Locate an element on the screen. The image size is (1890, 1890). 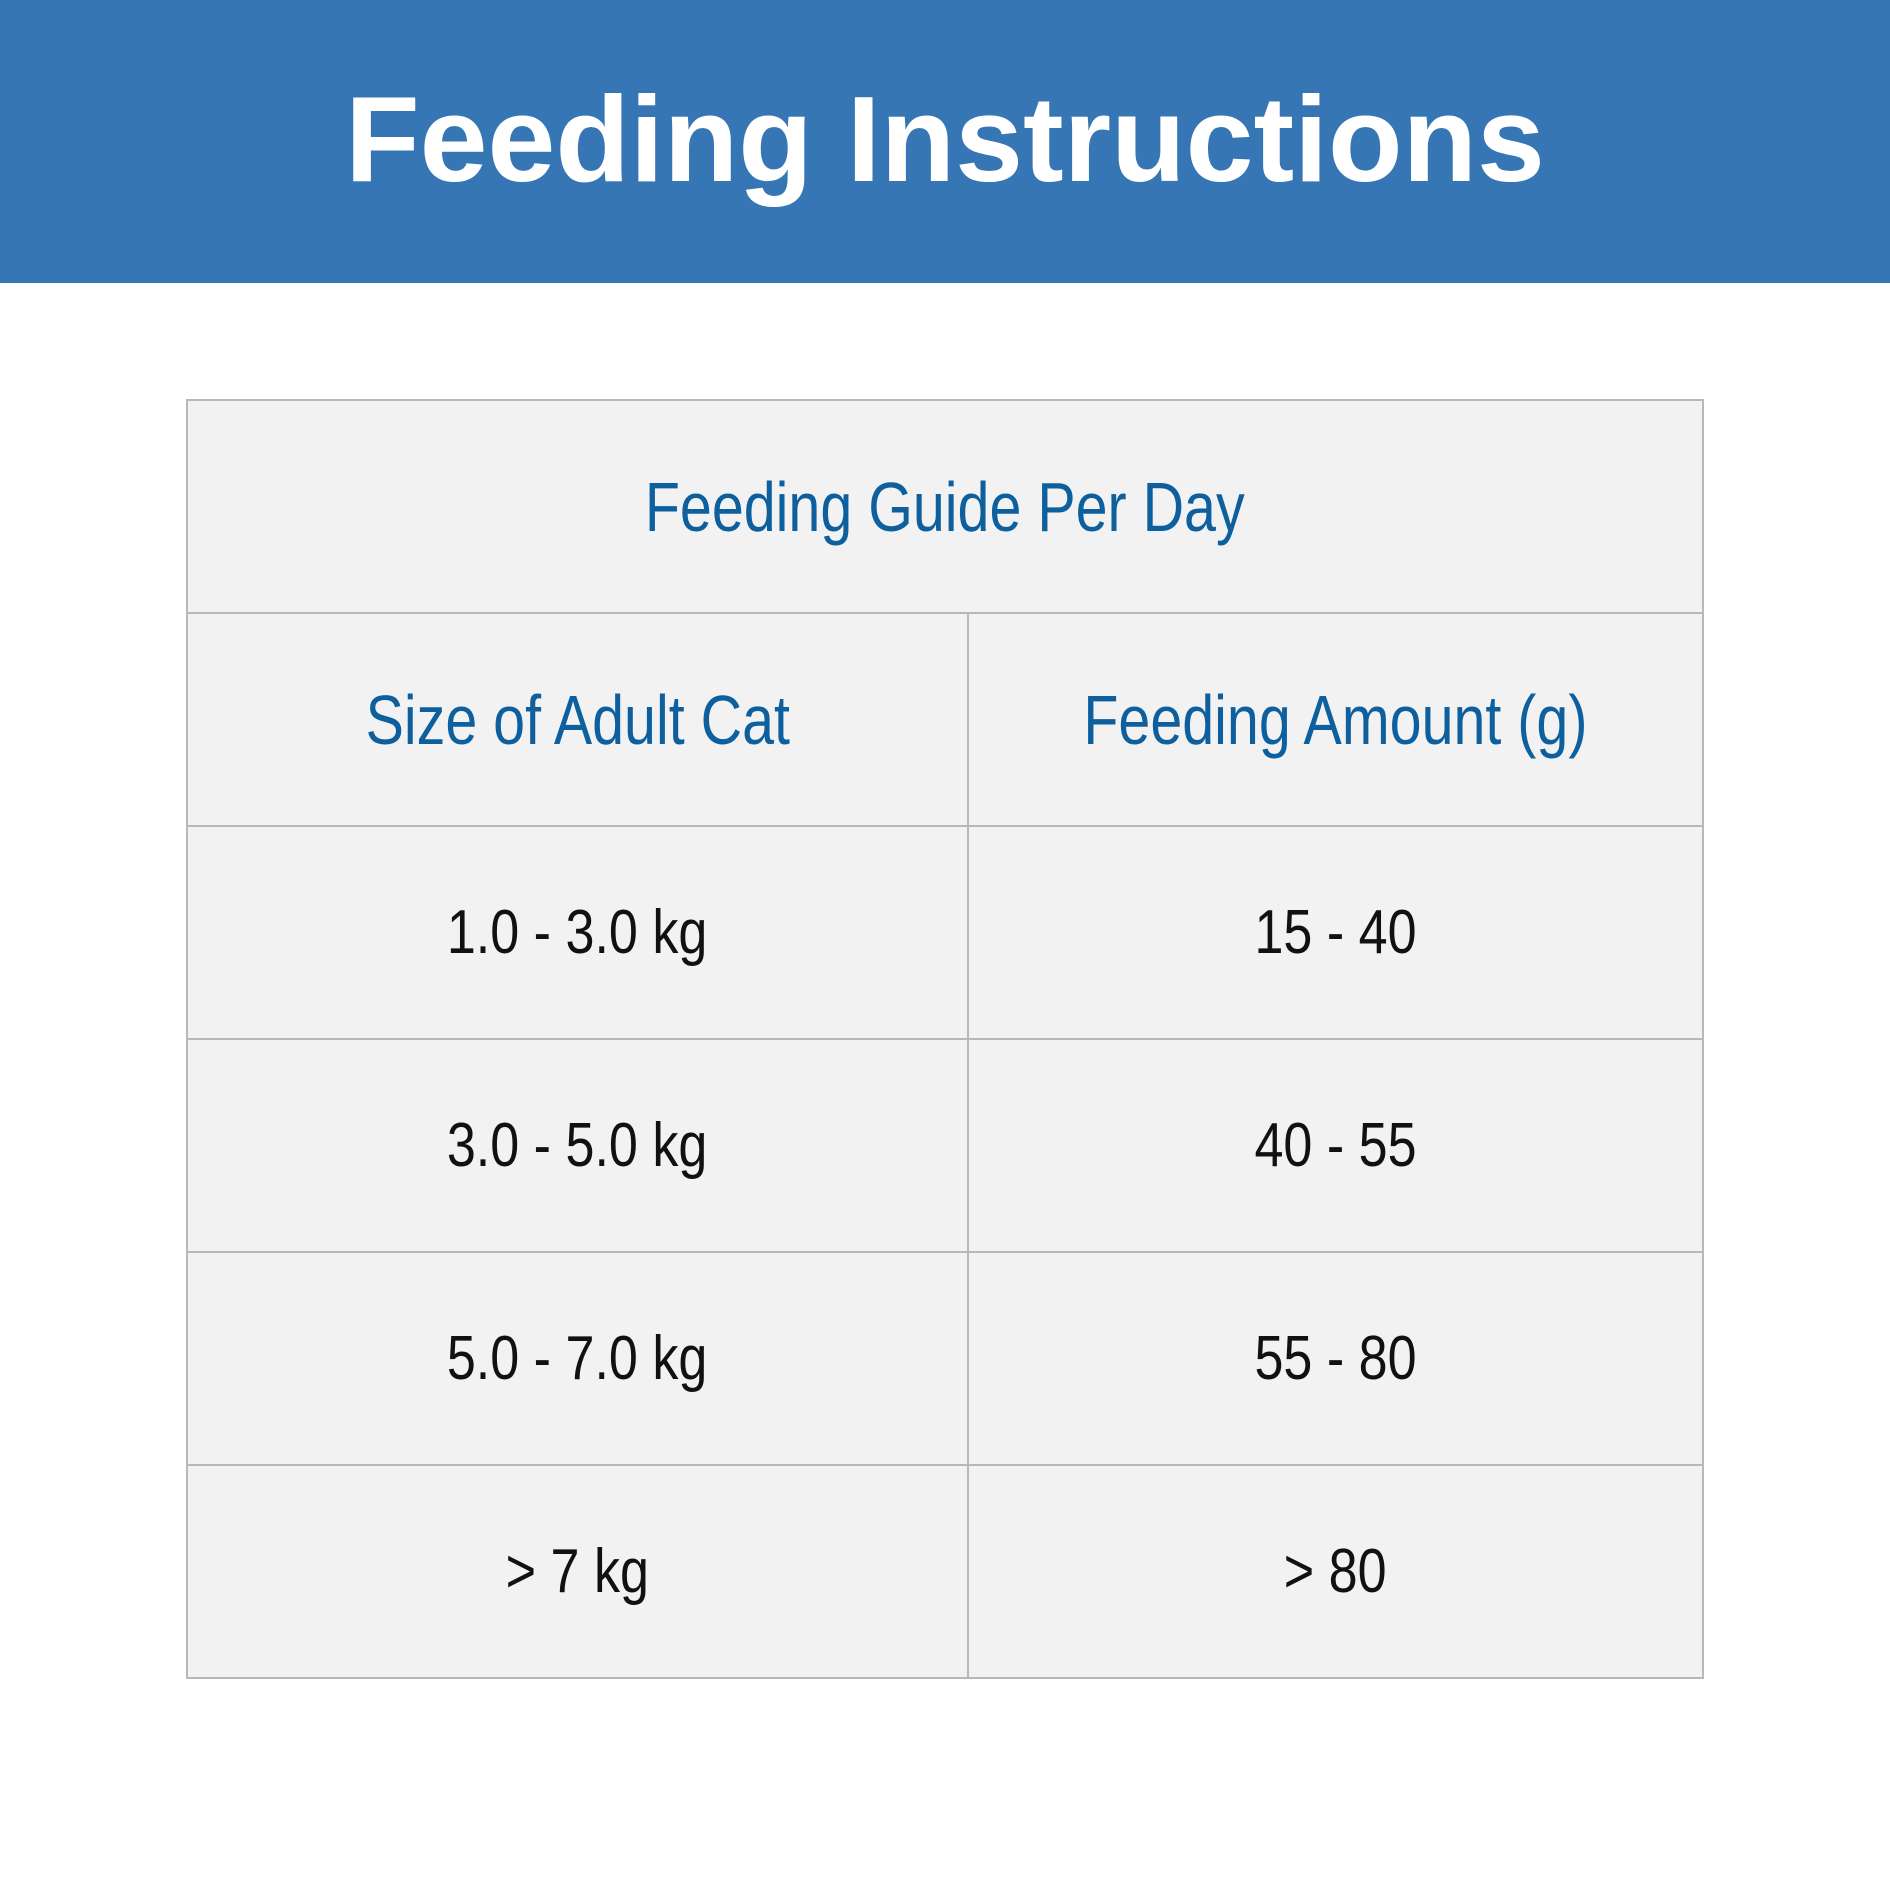
feeding-amount-value: 40 - 55 is located at coordinates (1335, 1145).